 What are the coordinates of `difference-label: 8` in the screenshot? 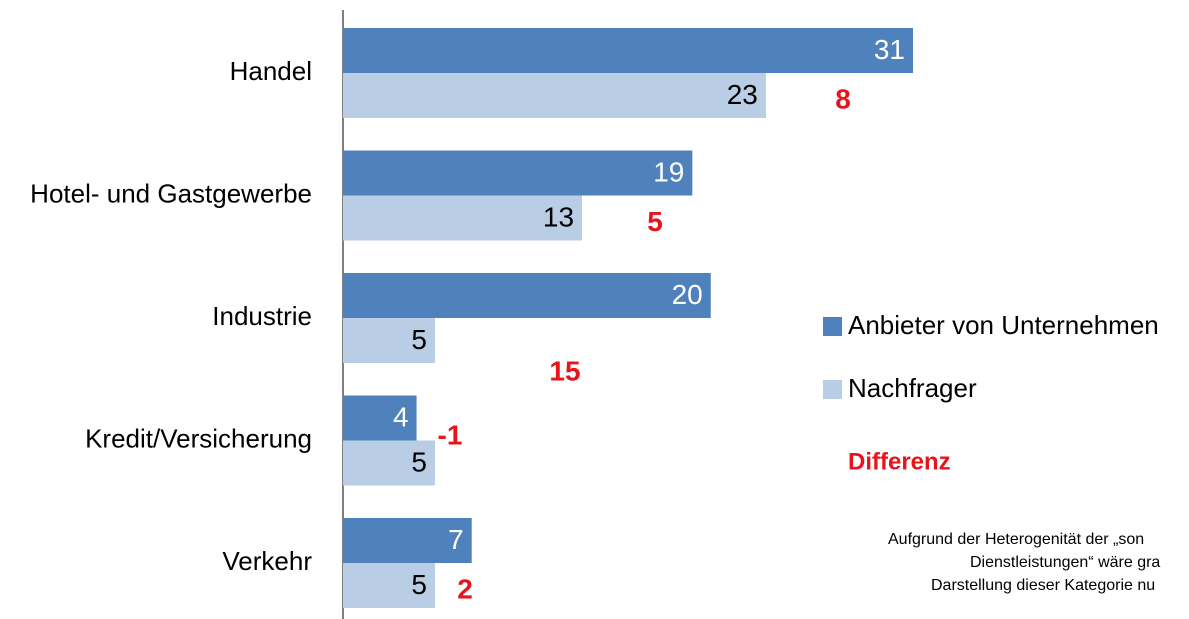 It's located at (843, 98).